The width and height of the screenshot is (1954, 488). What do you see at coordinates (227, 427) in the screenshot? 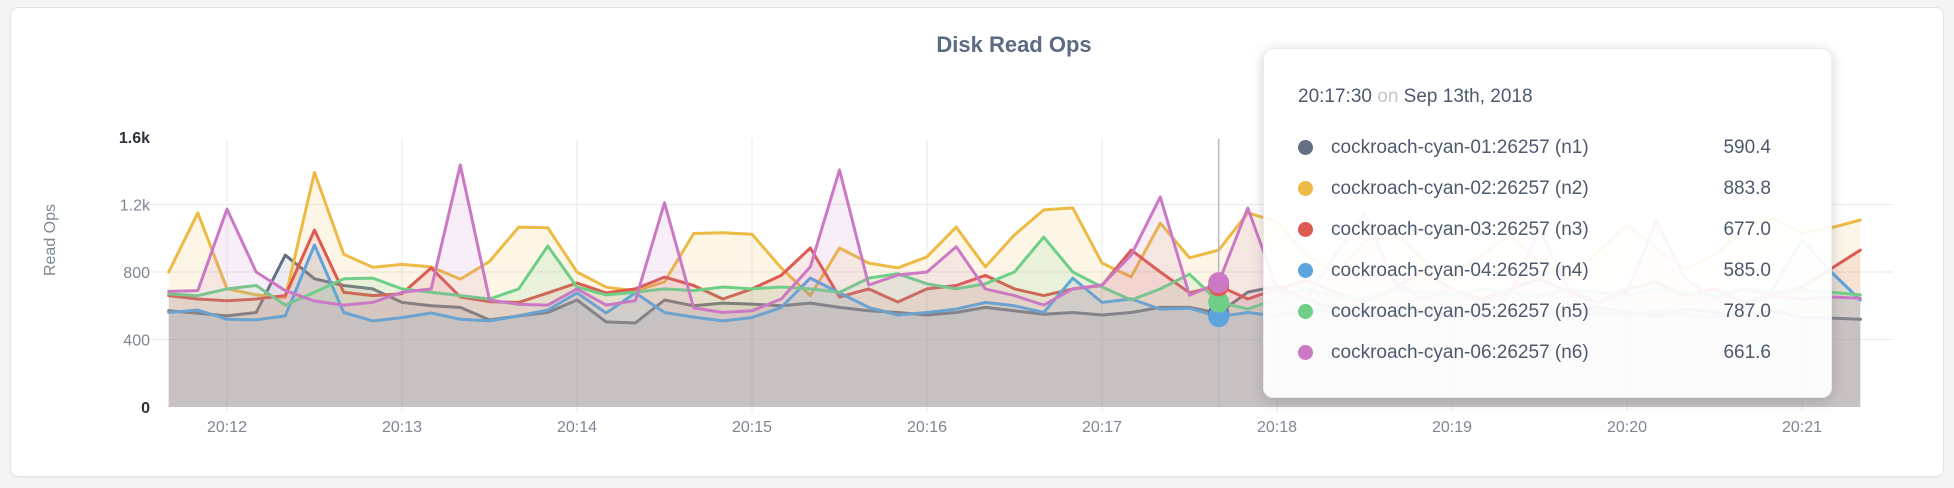
I see `x-tick-label: 20:12` at bounding box center [227, 427].